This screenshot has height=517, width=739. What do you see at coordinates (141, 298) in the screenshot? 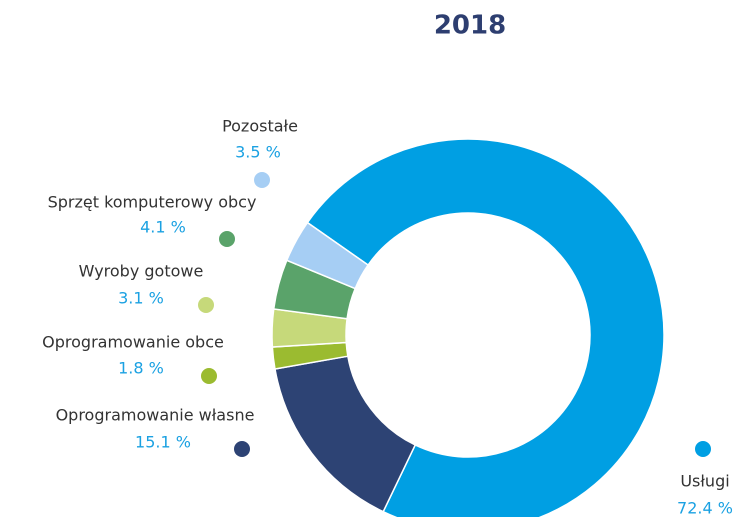
I see `value-label: 3.1 %` at bounding box center [141, 298].